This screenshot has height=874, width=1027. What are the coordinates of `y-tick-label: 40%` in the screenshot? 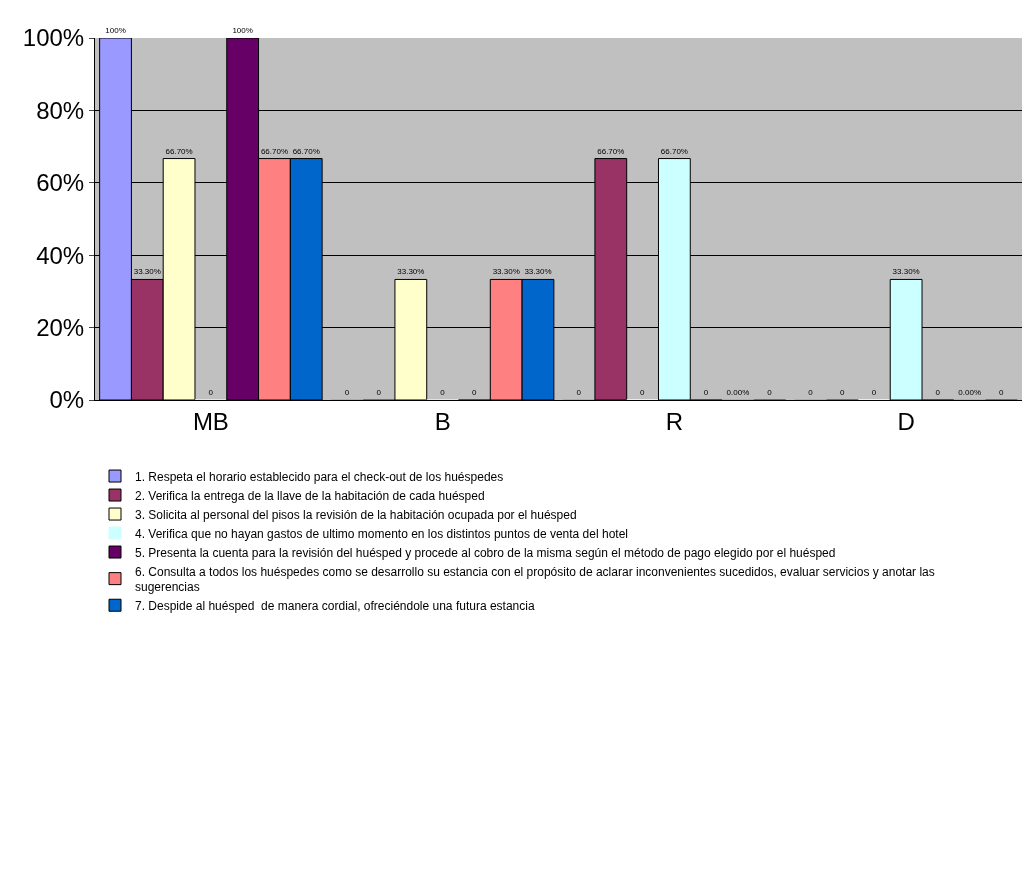 It's located at (60, 255).